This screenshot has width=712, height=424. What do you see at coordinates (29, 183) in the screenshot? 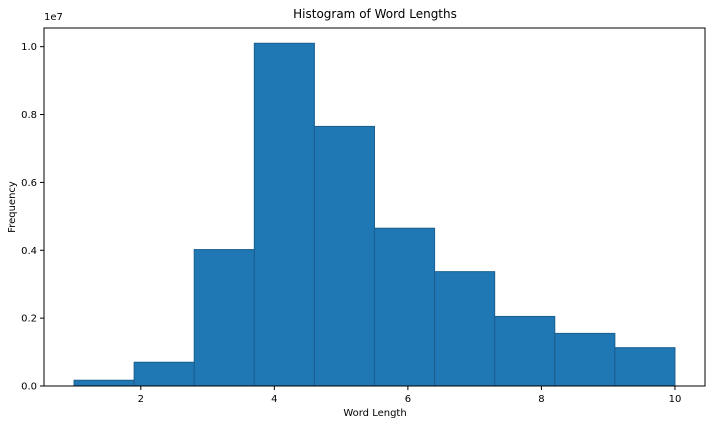
I see `y-tick-label: 0.6` at bounding box center [29, 183].